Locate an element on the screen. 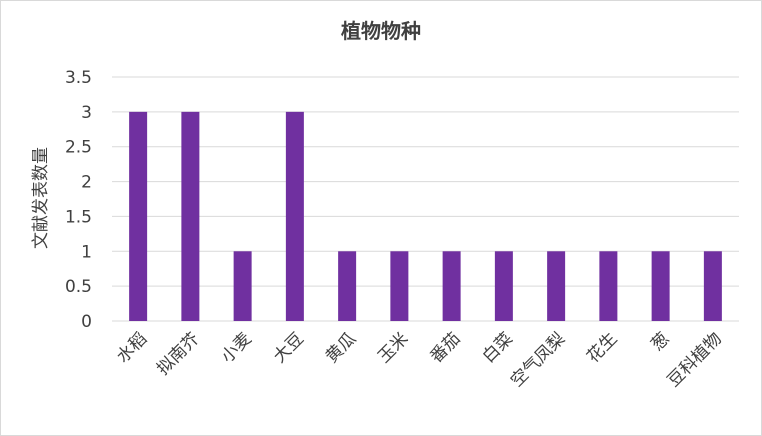 This screenshot has width=762, height=436. x-tick-label: 大豆 is located at coordinates (289, 348).